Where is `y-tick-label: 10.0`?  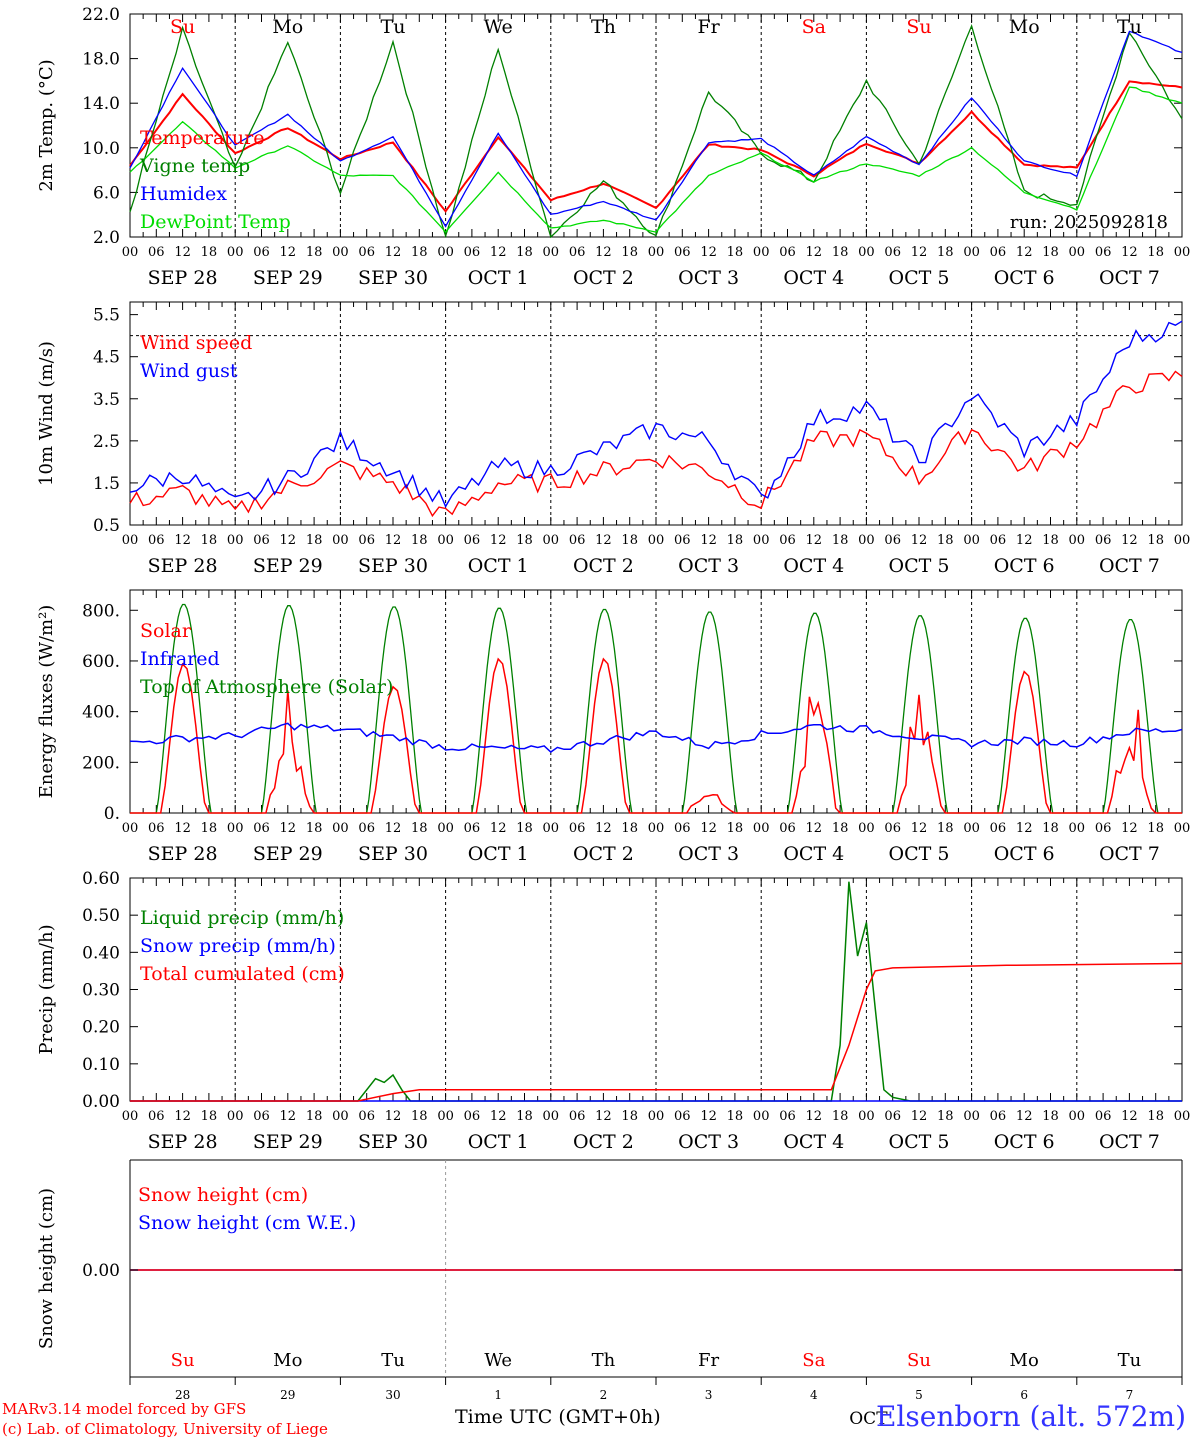 y-tick-label: 10.0 is located at coordinates (101, 149).